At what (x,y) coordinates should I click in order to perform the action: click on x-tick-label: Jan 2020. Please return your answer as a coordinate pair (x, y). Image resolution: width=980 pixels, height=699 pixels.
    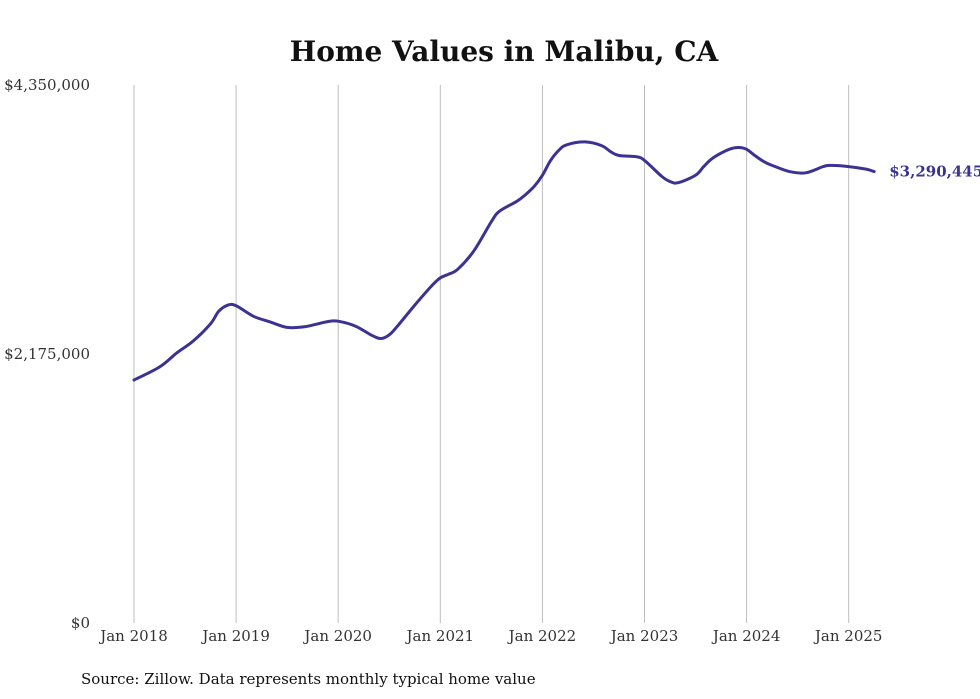
    Looking at the image, I should click on (337, 636).